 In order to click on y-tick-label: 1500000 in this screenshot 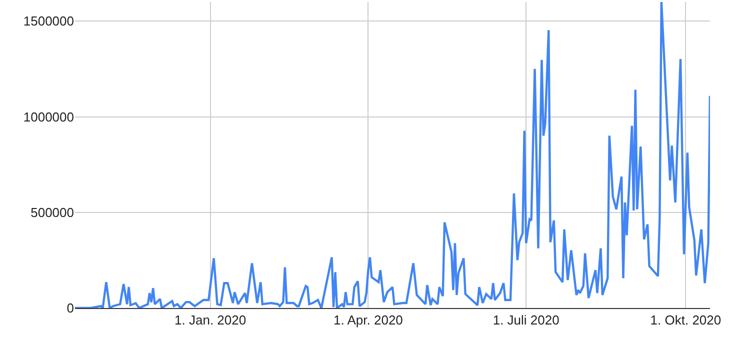, I will do `click(48, 21)`.